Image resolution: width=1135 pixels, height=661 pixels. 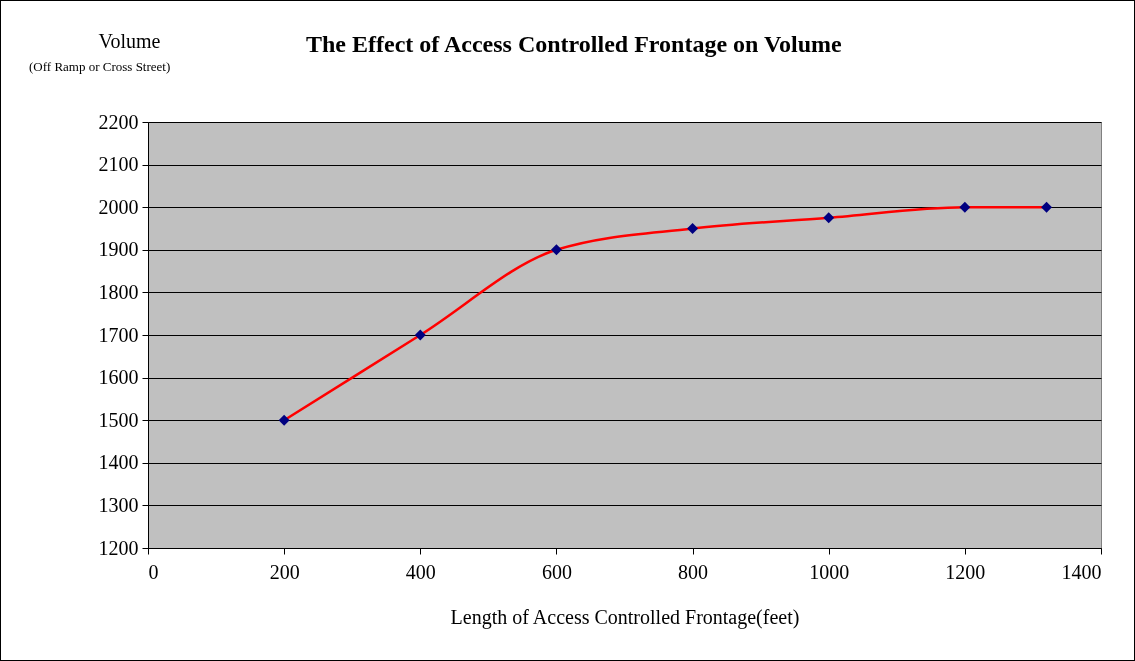 What do you see at coordinates (1081, 571) in the screenshot?
I see `x-tick-label: 1400` at bounding box center [1081, 571].